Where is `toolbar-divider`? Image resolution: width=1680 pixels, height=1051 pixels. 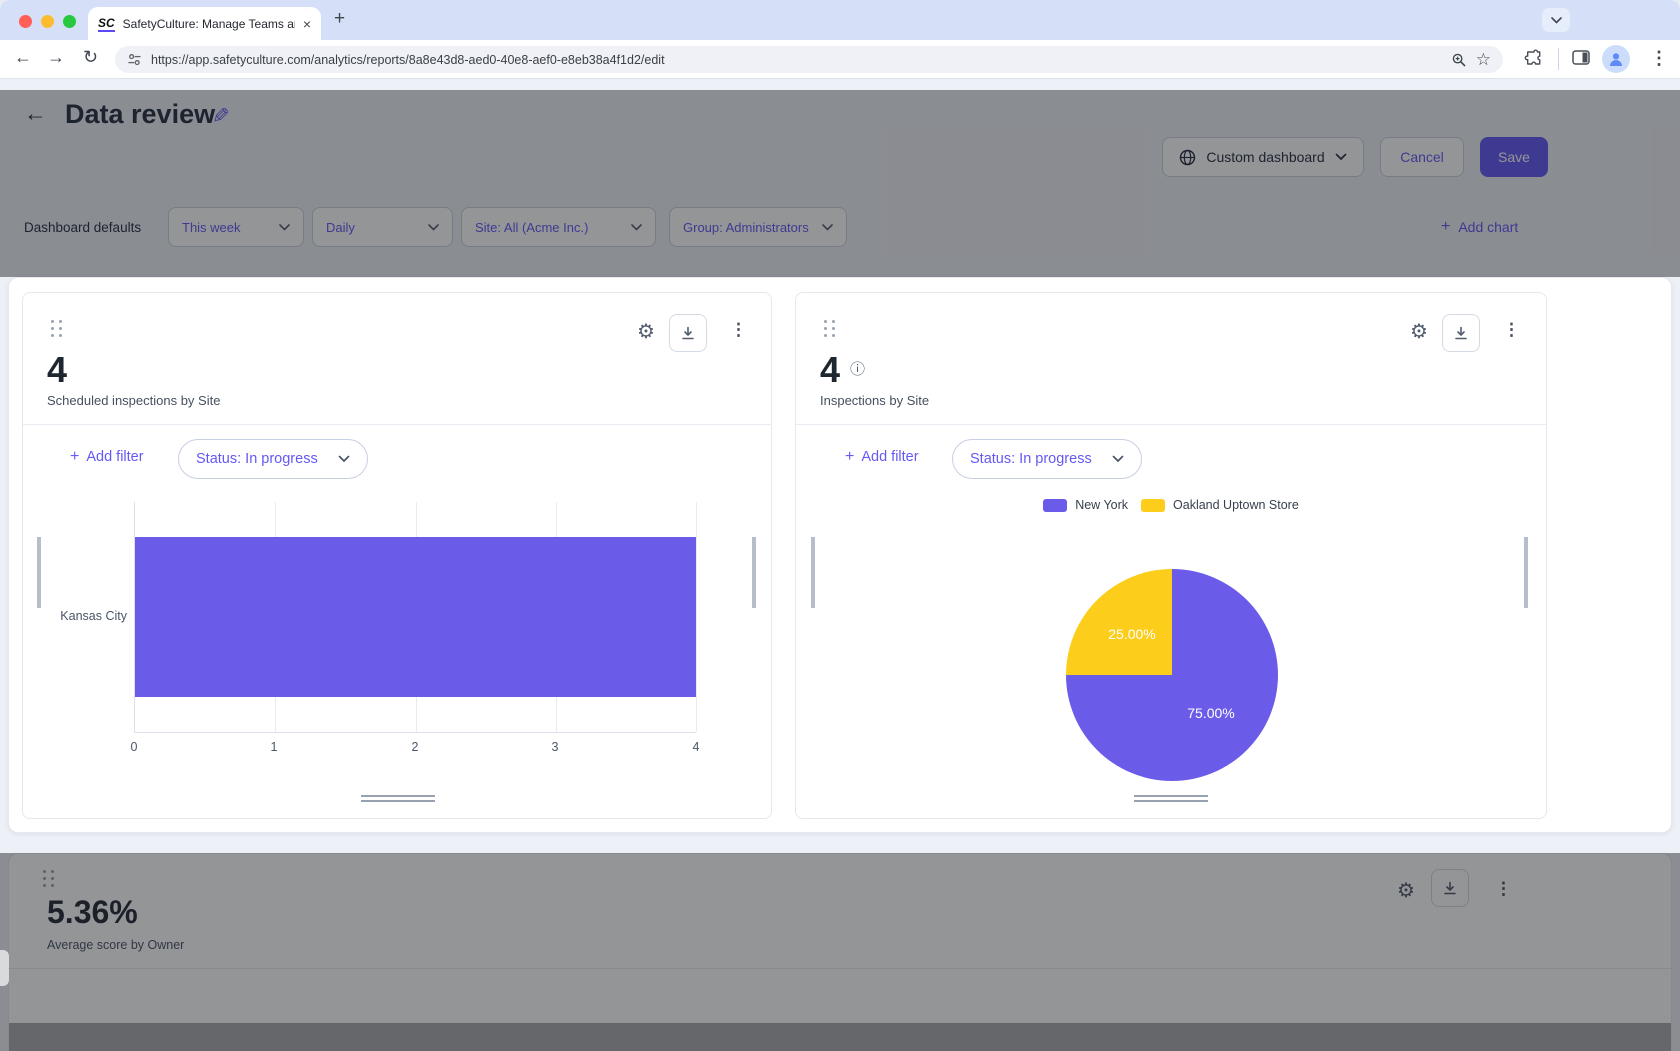
toolbar-divider is located at coordinates (1558, 59).